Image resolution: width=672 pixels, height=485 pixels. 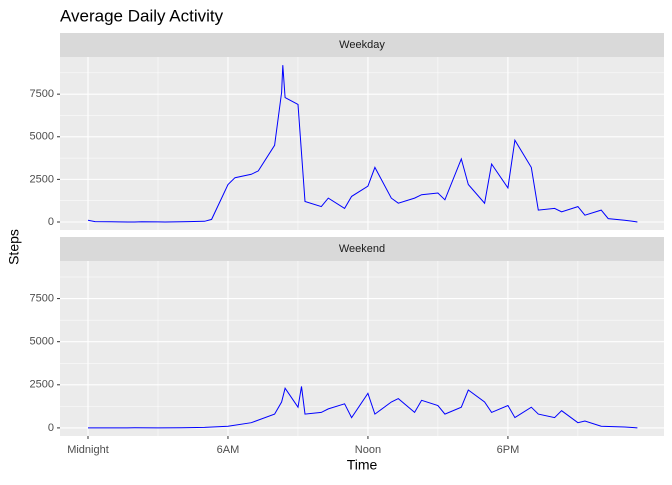 I want to click on x-axis-title: Time, so click(x=362, y=465).